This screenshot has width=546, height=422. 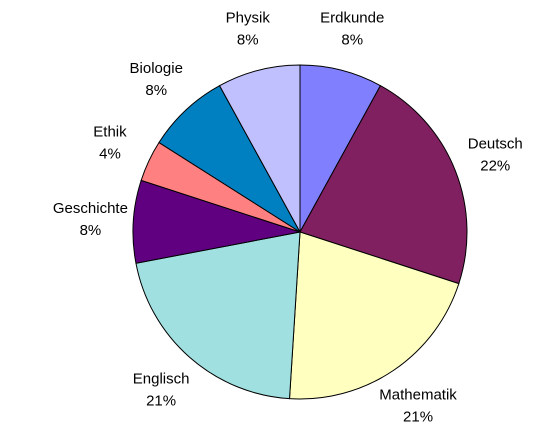 I want to click on slice-label: Physik, so click(x=248, y=18).